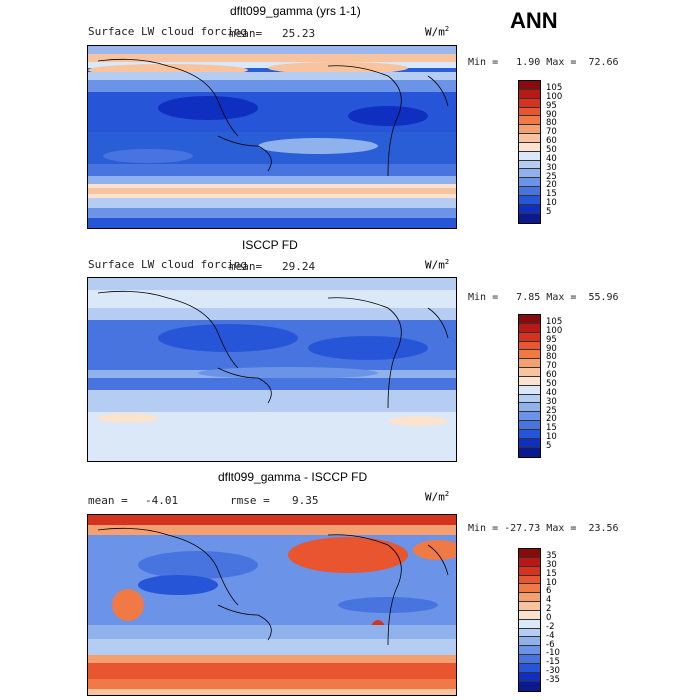 The image size is (700, 700). I want to click on colorbar-tick-label: -2, so click(550, 626).